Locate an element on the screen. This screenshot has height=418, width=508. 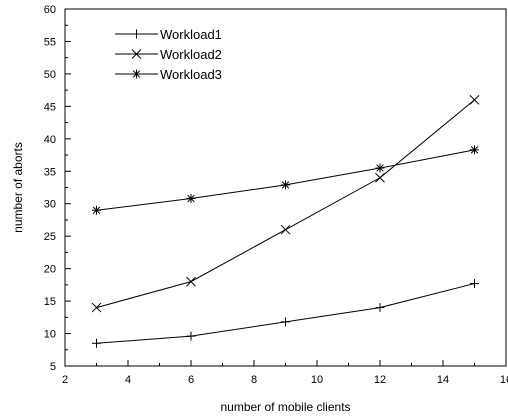
y-tick-label: 20 is located at coordinates (50, 270).